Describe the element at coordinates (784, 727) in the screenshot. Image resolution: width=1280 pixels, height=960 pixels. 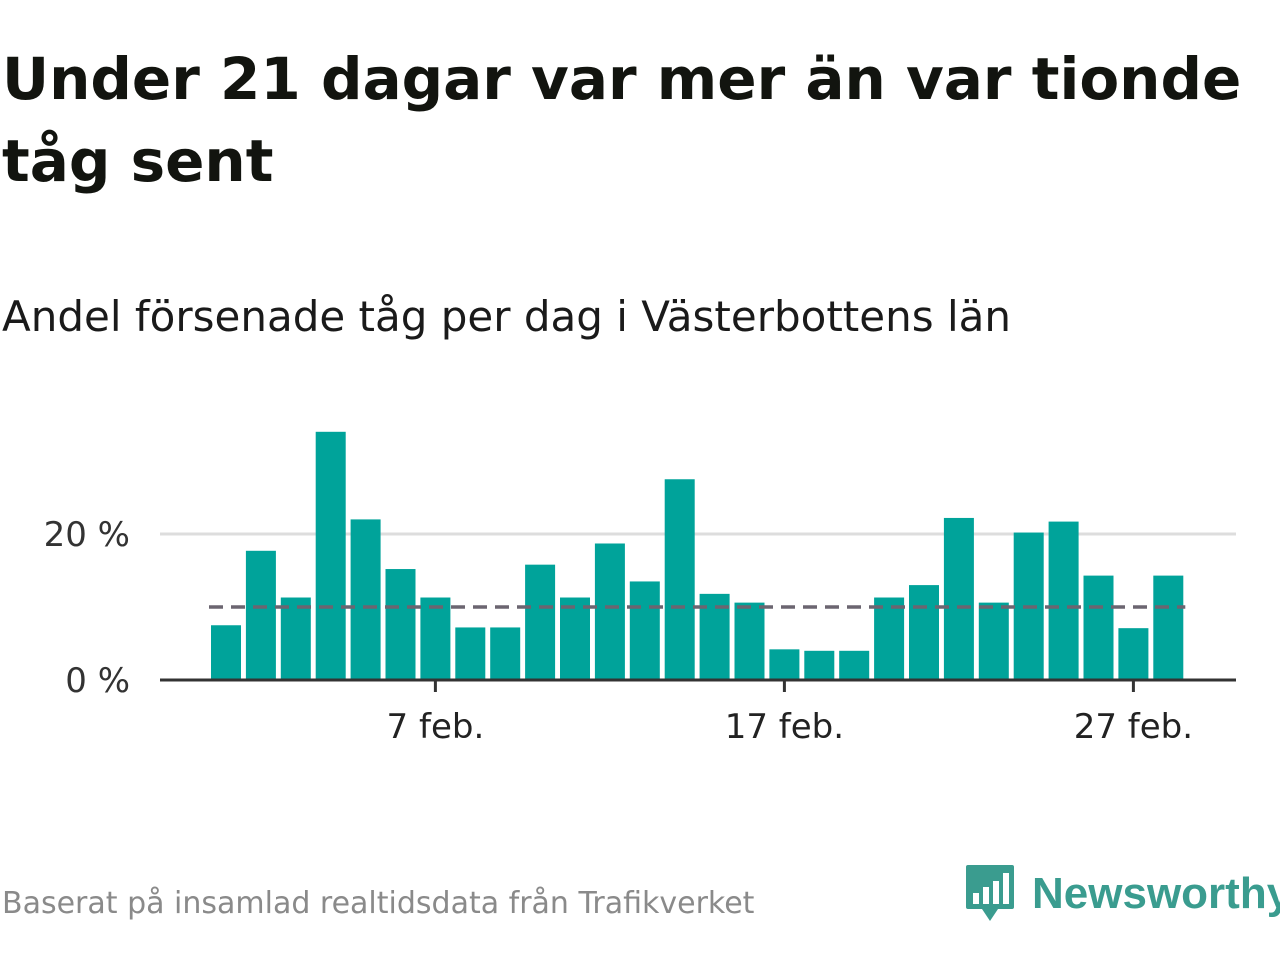
I see `x-tick-label: 17 feb.` at that location.